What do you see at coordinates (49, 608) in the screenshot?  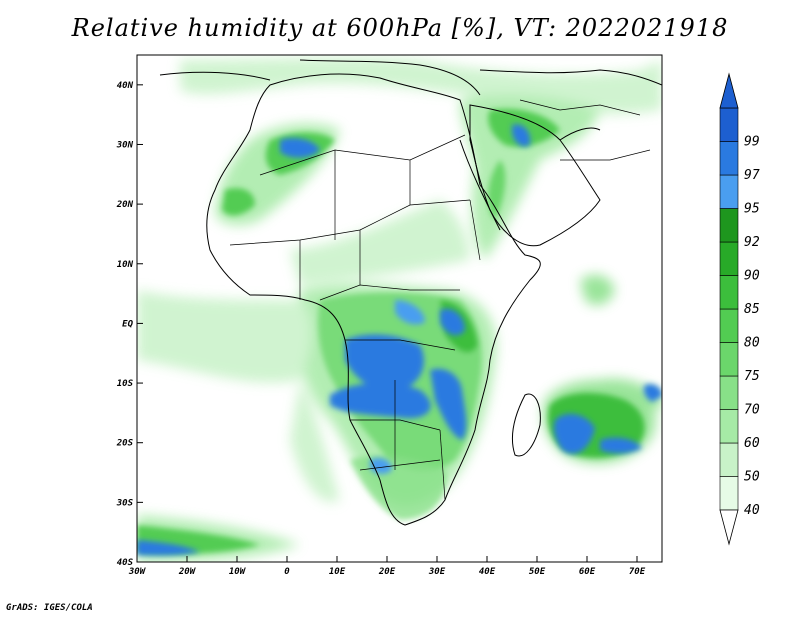 I see `footer-credit: GrADS: IGES/COLA` at bounding box center [49, 608].